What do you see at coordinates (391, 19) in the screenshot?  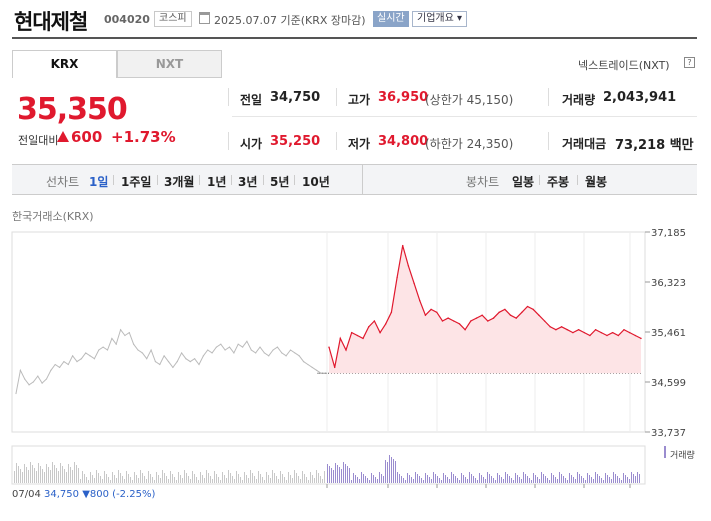 I see `realtime-button: 실시간` at bounding box center [391, 19].